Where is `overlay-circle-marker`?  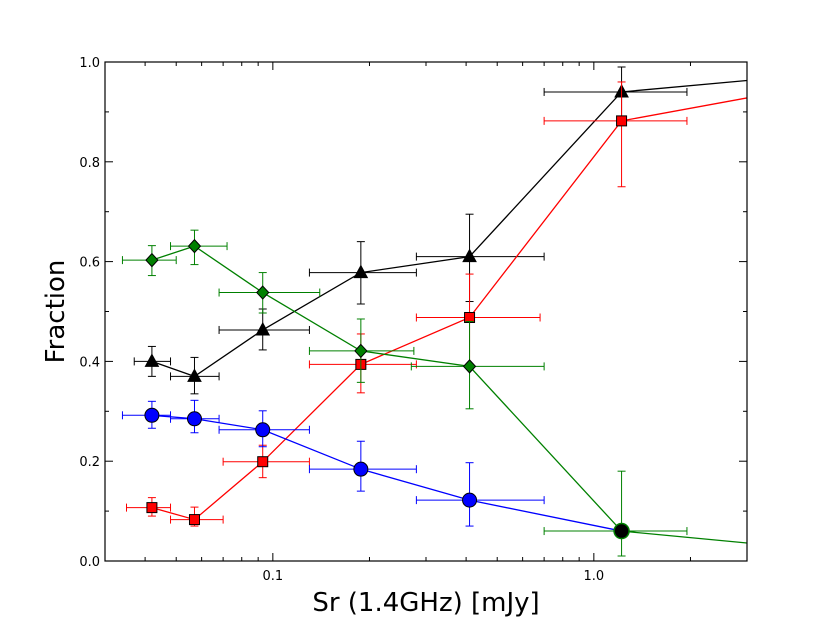 overlay-circle-marker is located at coordinates (621, 531).